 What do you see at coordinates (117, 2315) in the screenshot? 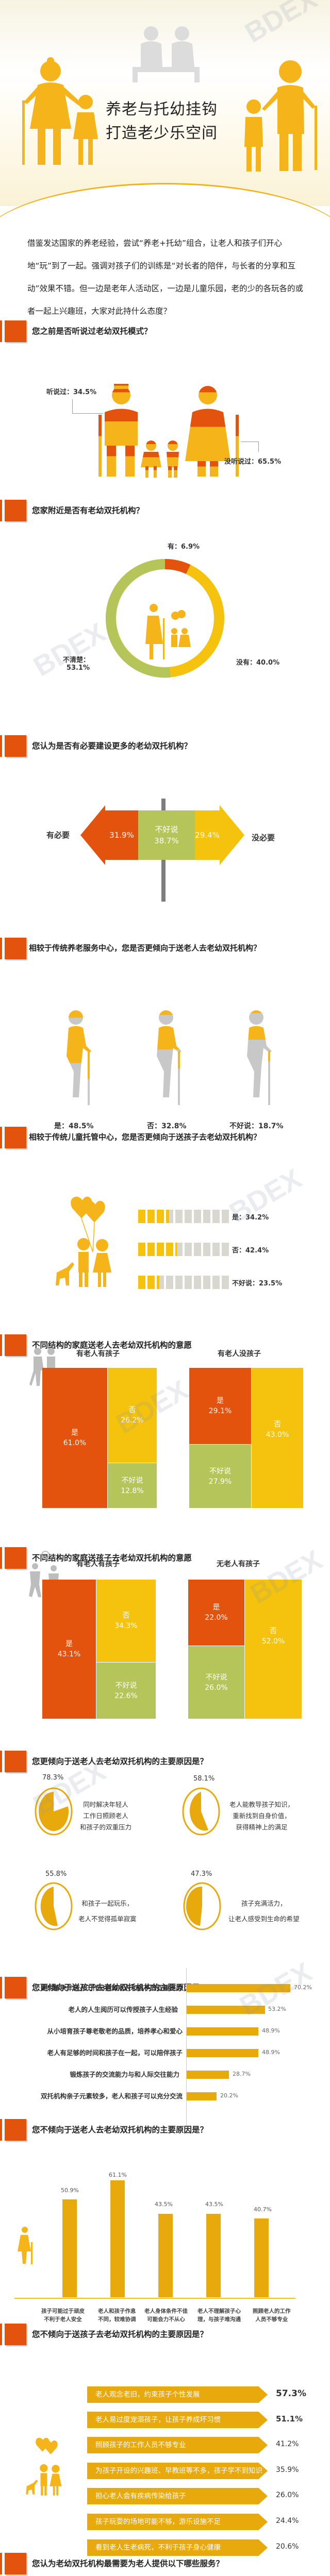
I see `category-label: 老人和孩子作息 不同，较难协调` at bounding box center [117, 2315].